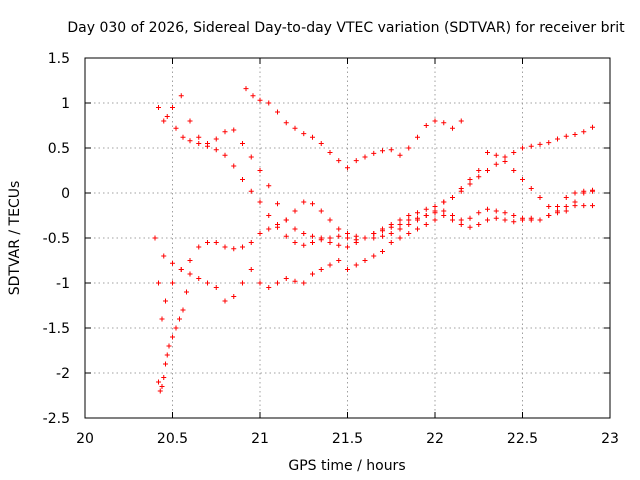 The height and width of the screenshot is (480, 640). Describe the element at coordinates (347, 439) in the screenshot. I see `x-tick-labels: 20 20.5 21 21.5 22 22.5 23` at that location.